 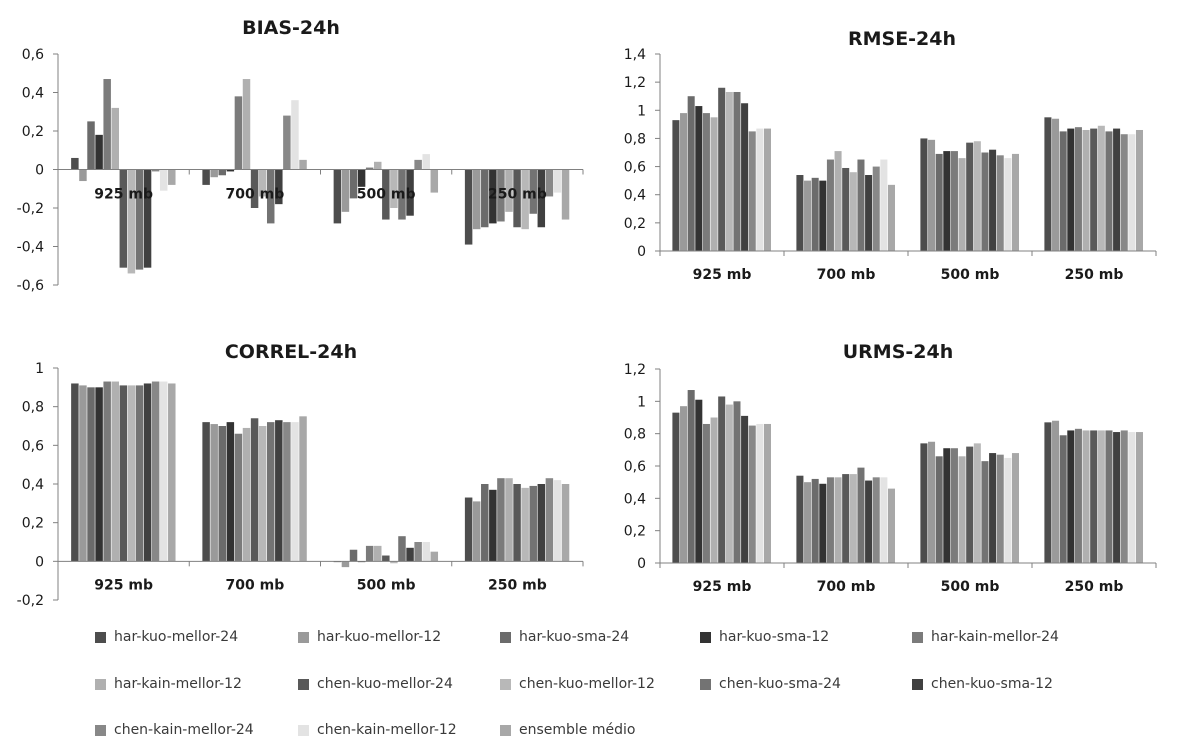 I want to click on y-tick-label: -0,4, so click(x=30, y=248).